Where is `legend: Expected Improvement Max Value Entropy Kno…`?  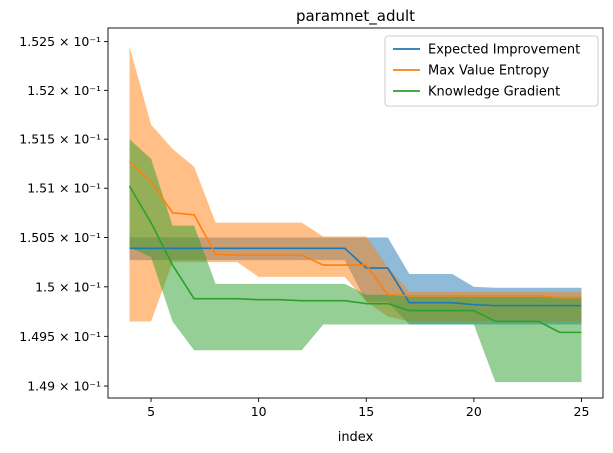
legend: Expected Improvement Max Value Entropy Kno… is located at coordinates (491, 71).